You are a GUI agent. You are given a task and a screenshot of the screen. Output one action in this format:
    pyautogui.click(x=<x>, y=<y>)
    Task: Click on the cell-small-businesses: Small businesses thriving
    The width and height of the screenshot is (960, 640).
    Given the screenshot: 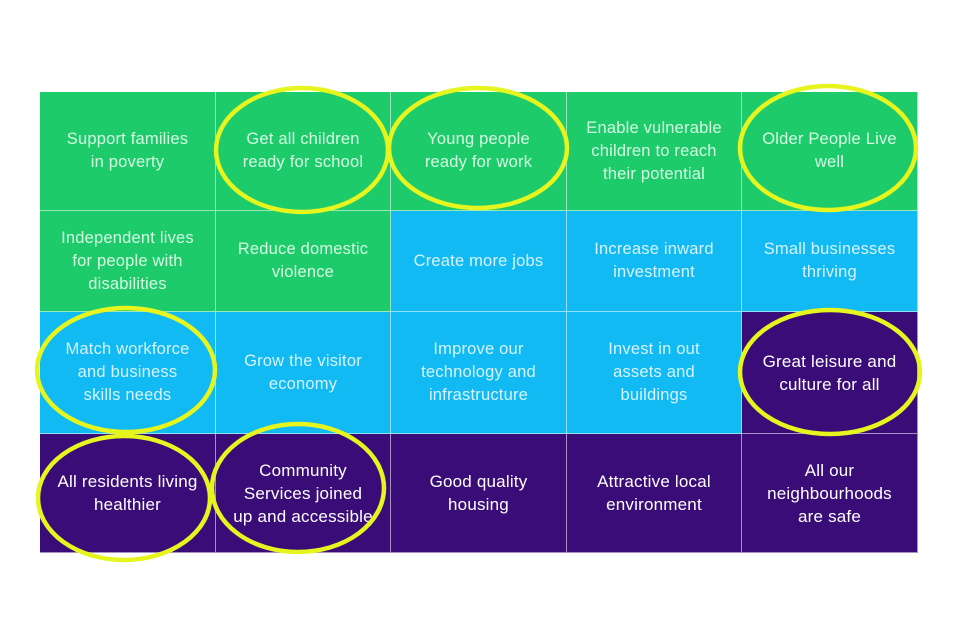 What is the action you would take?
    pyautogui.click(x=830, y=261)
    